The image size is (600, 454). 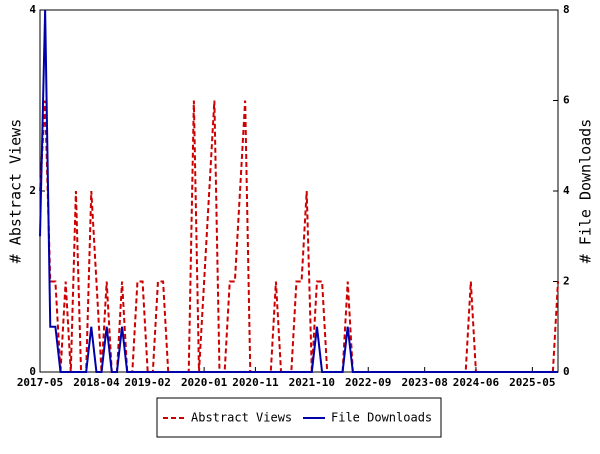 What do you see at coordinates (381, 418) in the screenshot?
I see `legend-label: File Downloads` at bounding box center [381, 418].